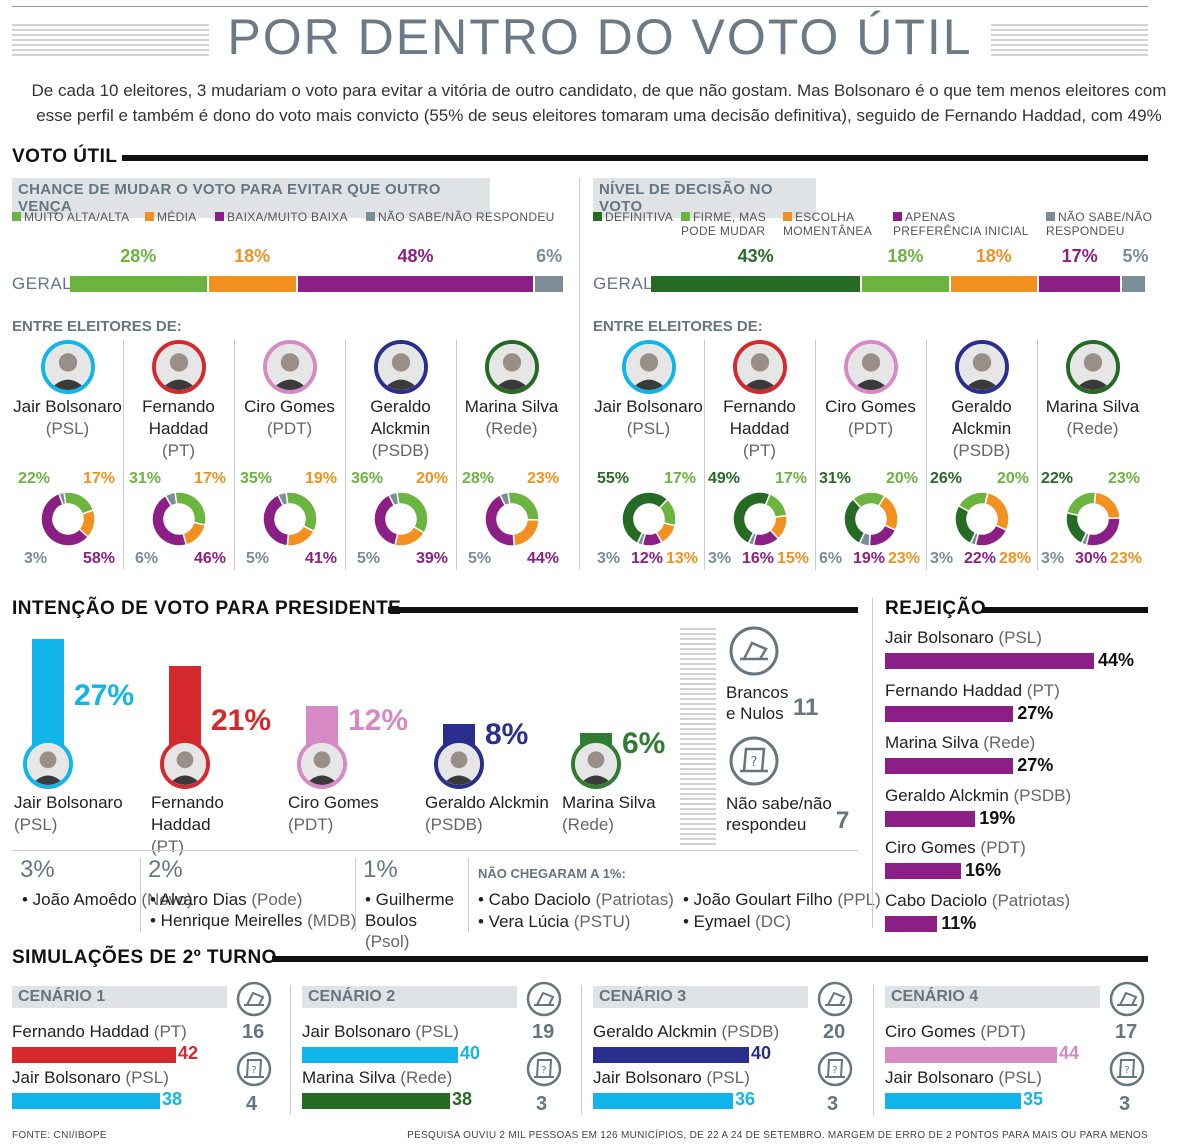 Image resolution: width=1200 pixels, height=1145 pixels. Describe the element at coordinates (435, 850) in the screenshot. I see `divider` at that location.